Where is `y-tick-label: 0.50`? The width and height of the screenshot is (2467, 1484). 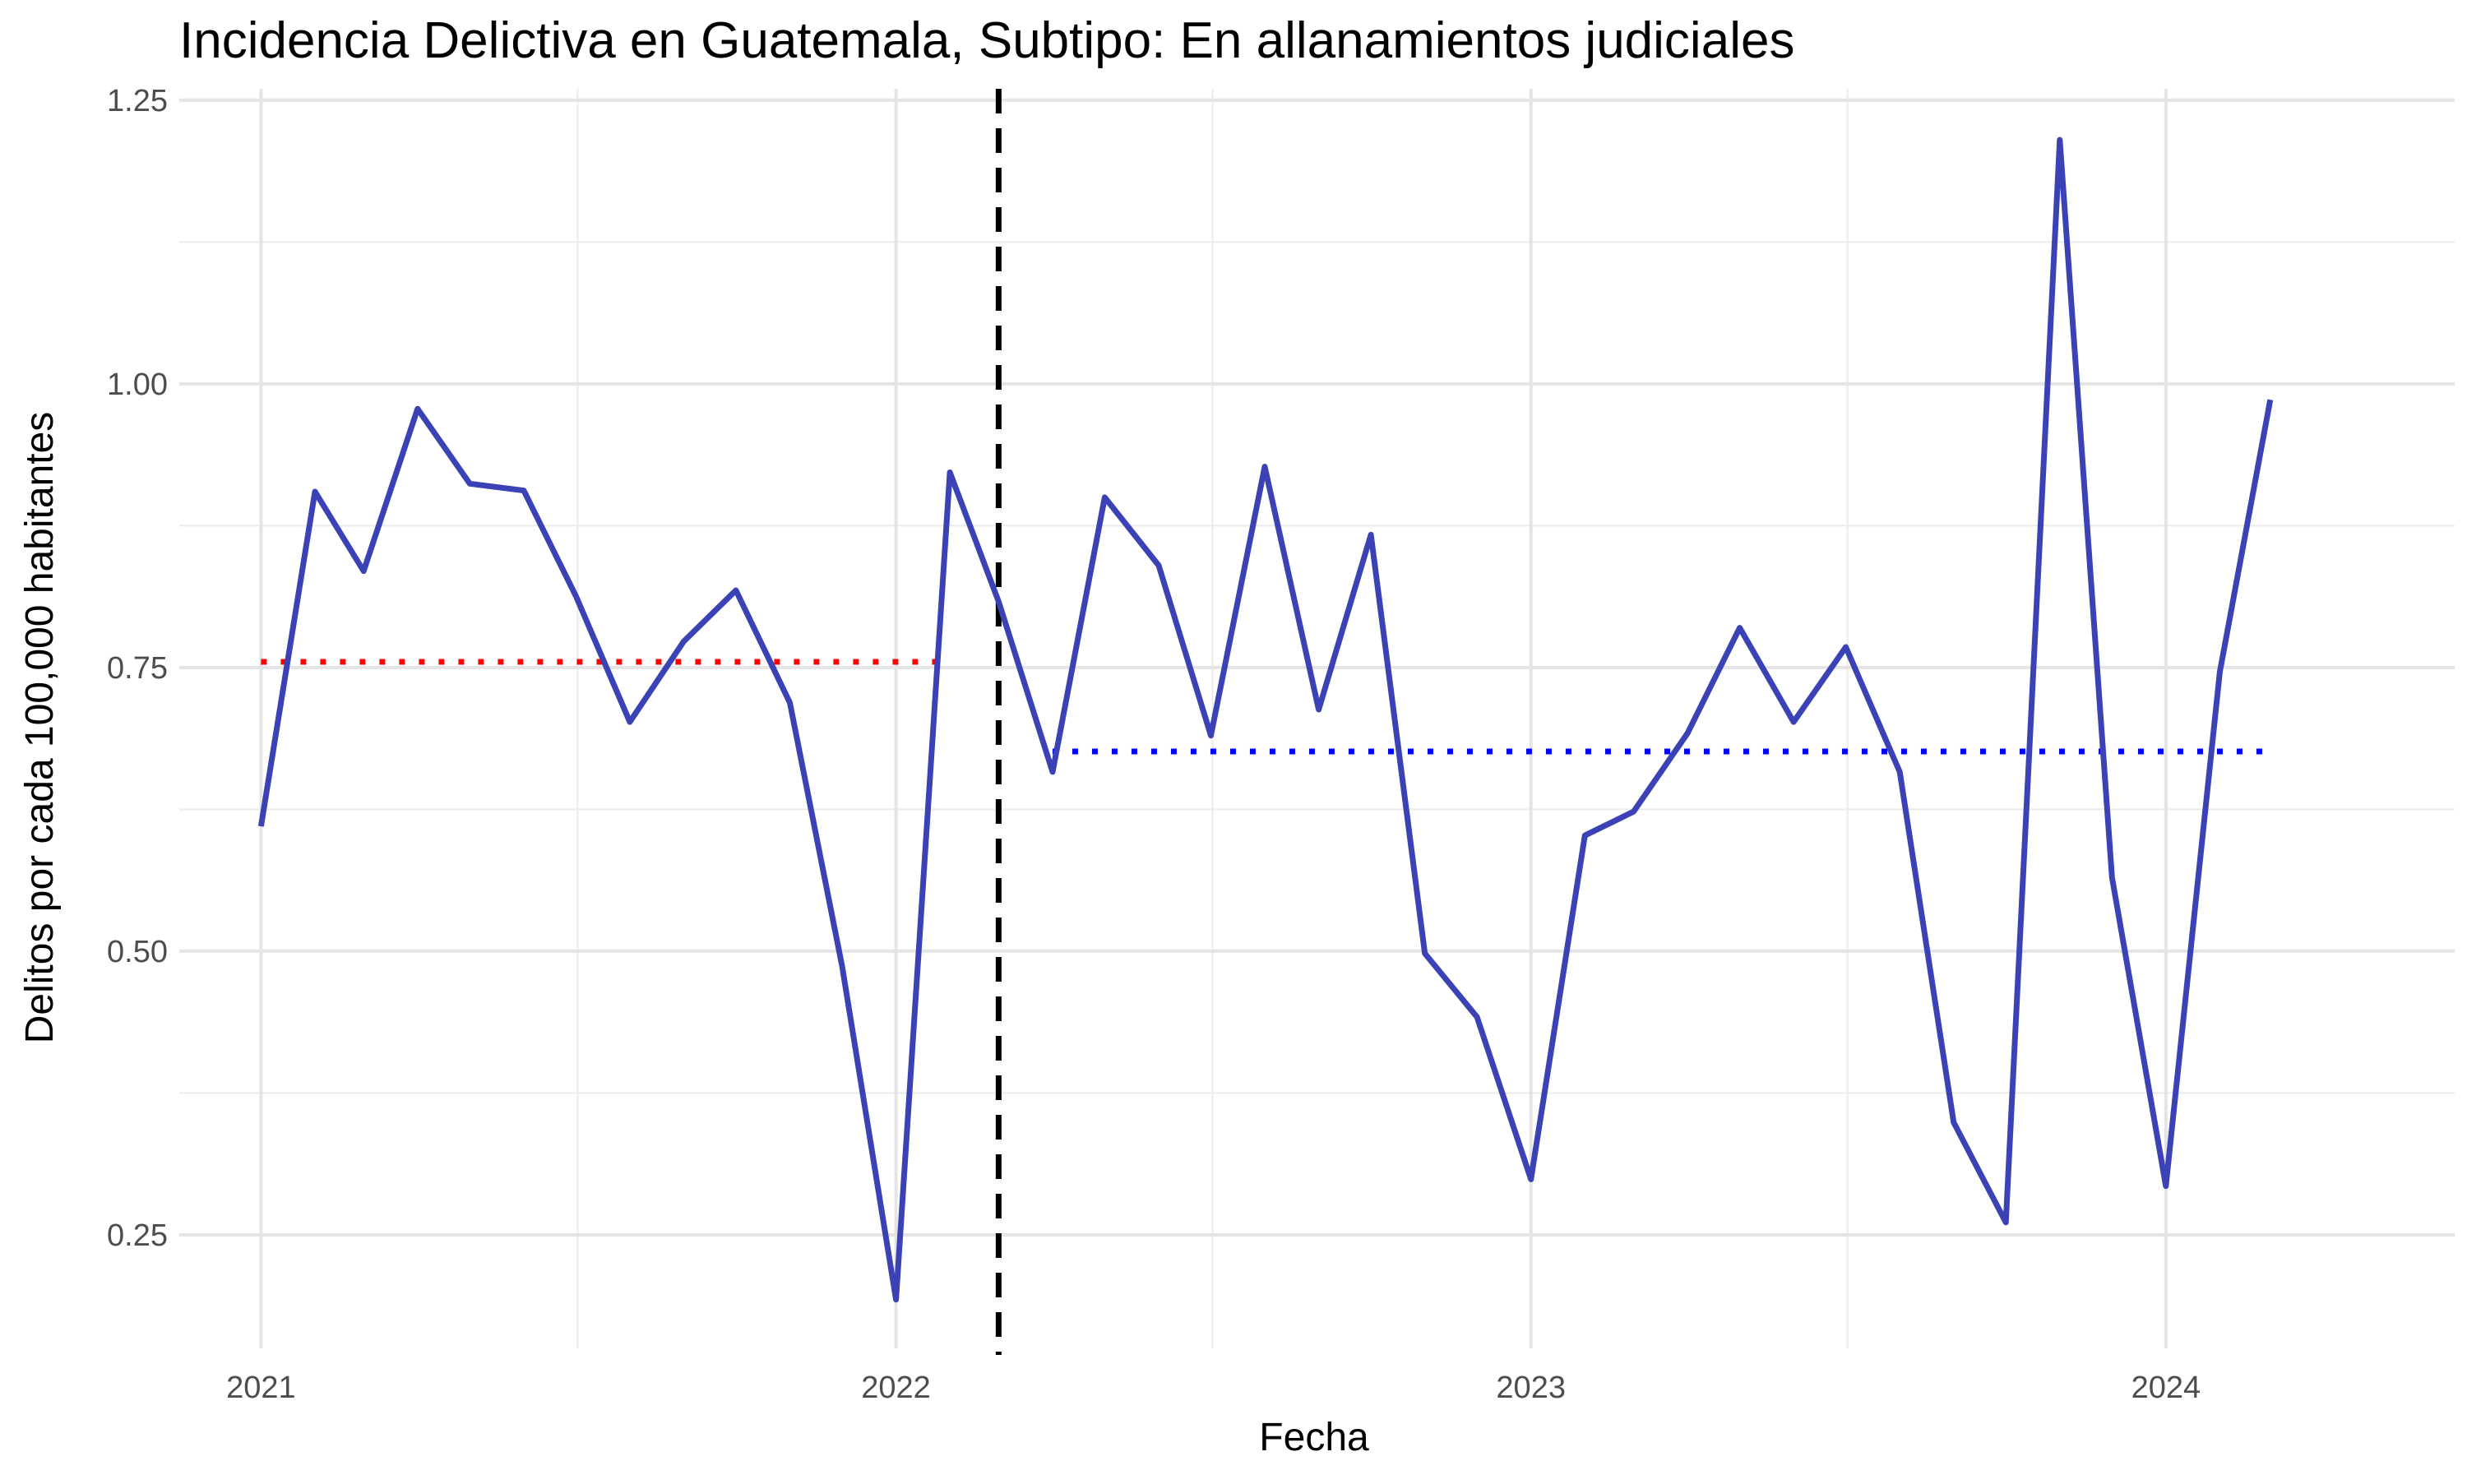 y-tick-label: 0.50 is located at coordinates (137, 952).